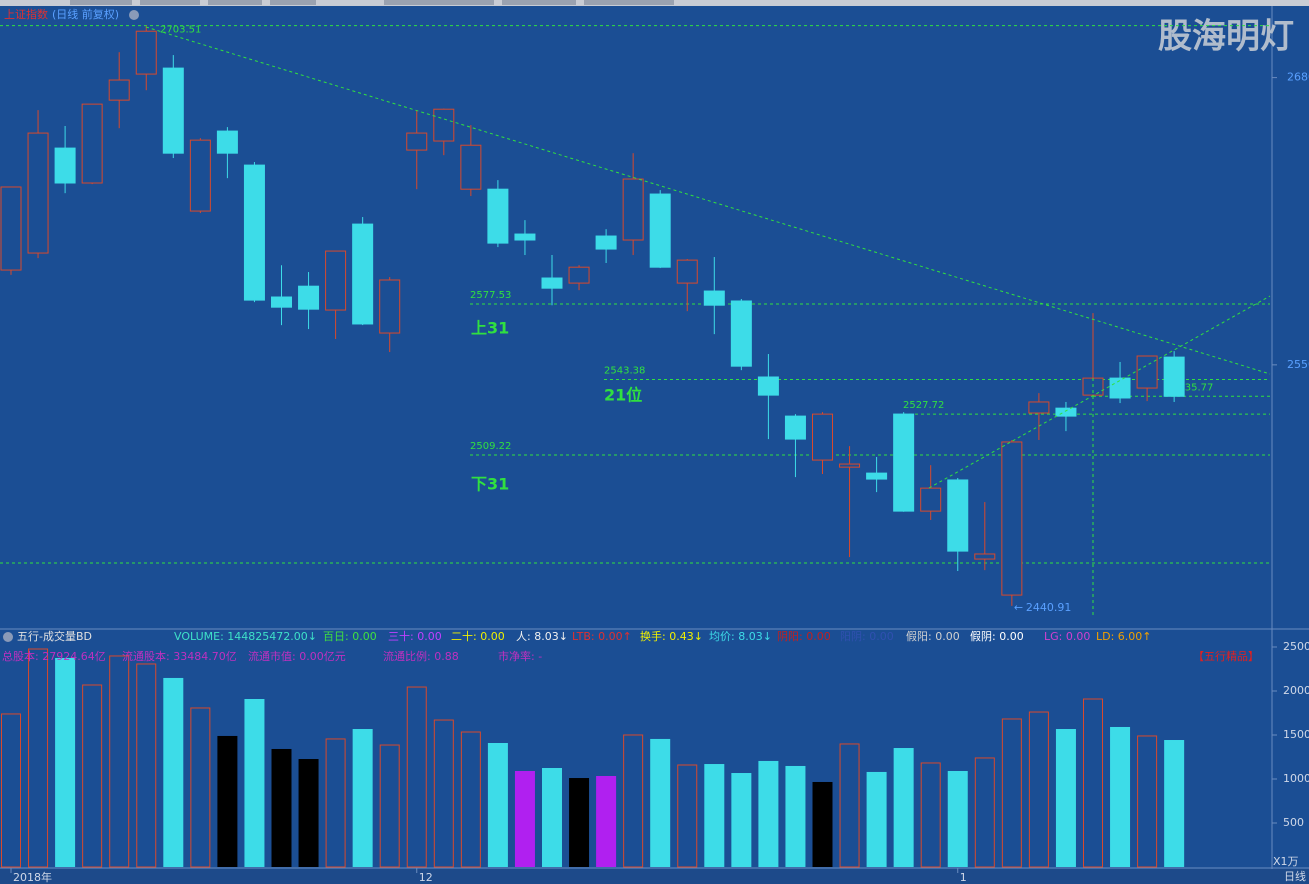  What do you see at coordinates (179, 656) in the screenshot?
I see `stock-info: 流通股本: 33484.70亿` at bounding box center [179, 656].